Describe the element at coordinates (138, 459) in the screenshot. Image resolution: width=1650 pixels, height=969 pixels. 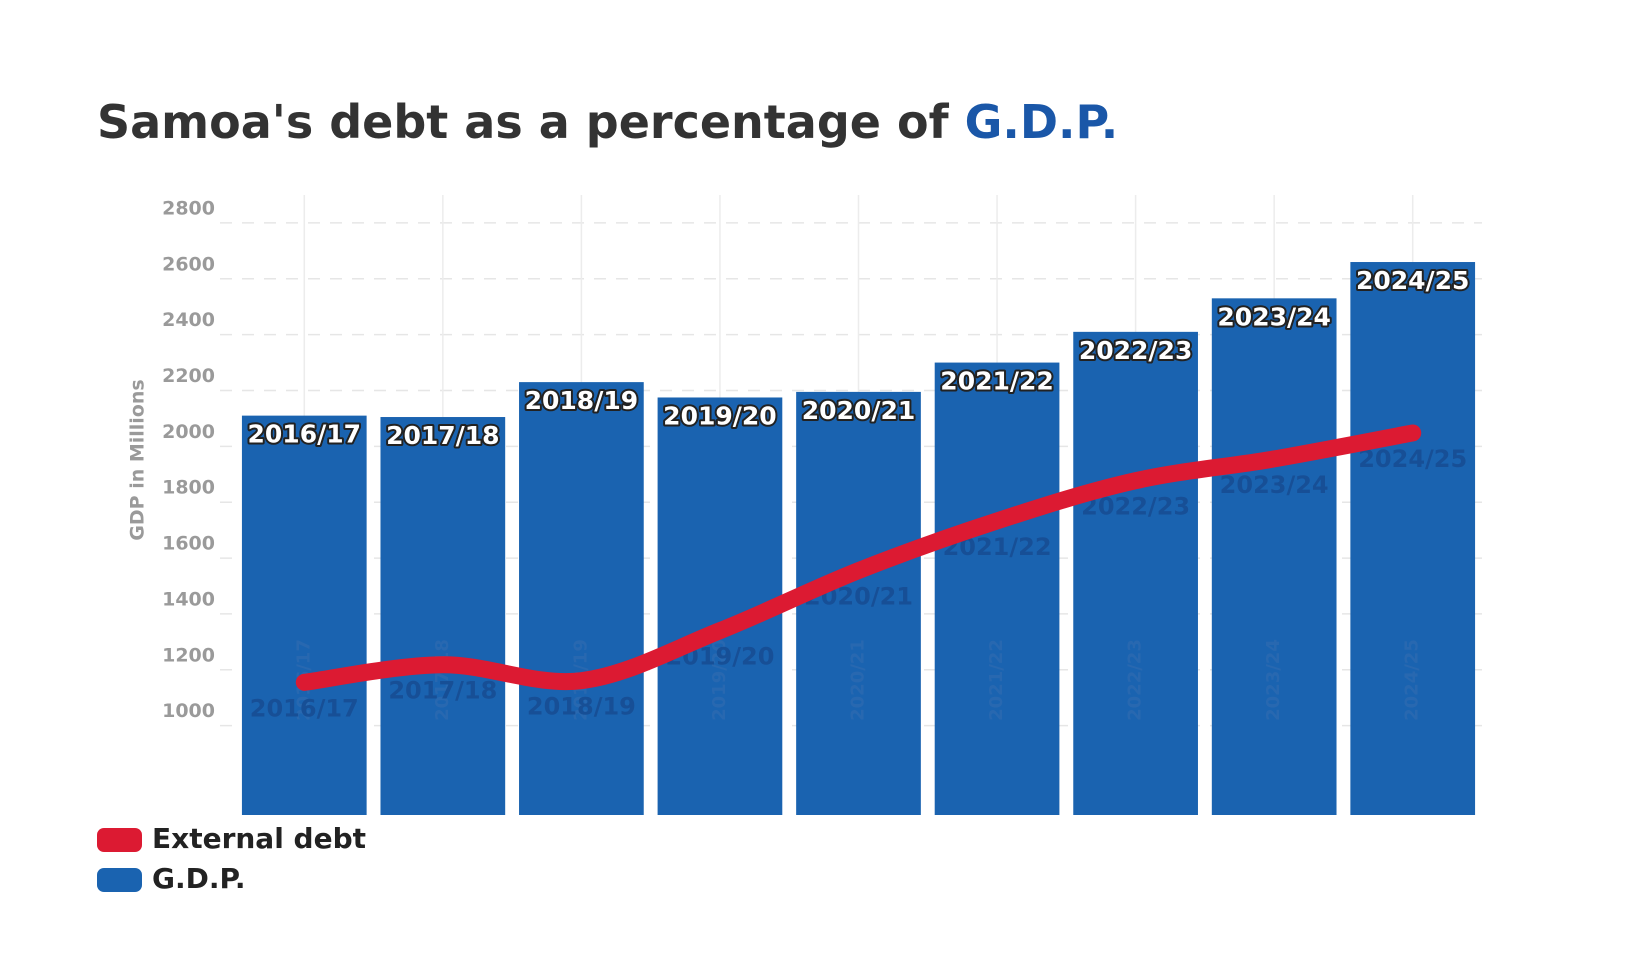
I see `y-axis-label: GDP in Millions` at that location.